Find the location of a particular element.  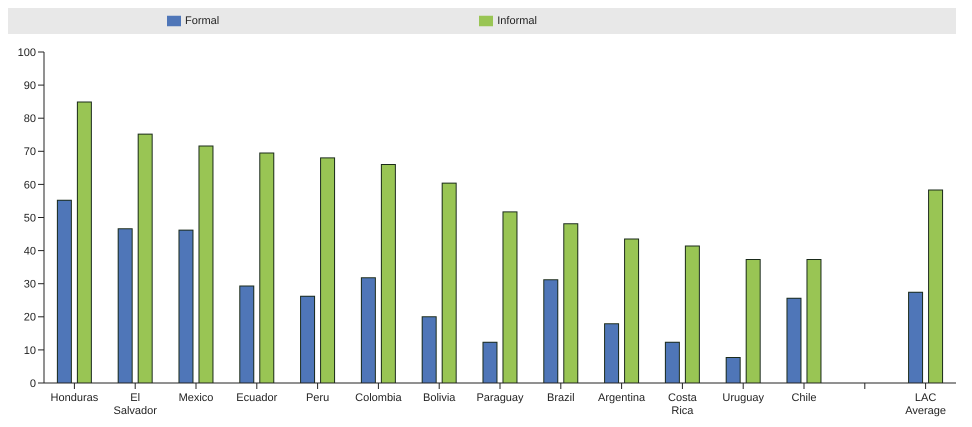

y-tick-label: 40 is located at coordinates (30, 252).